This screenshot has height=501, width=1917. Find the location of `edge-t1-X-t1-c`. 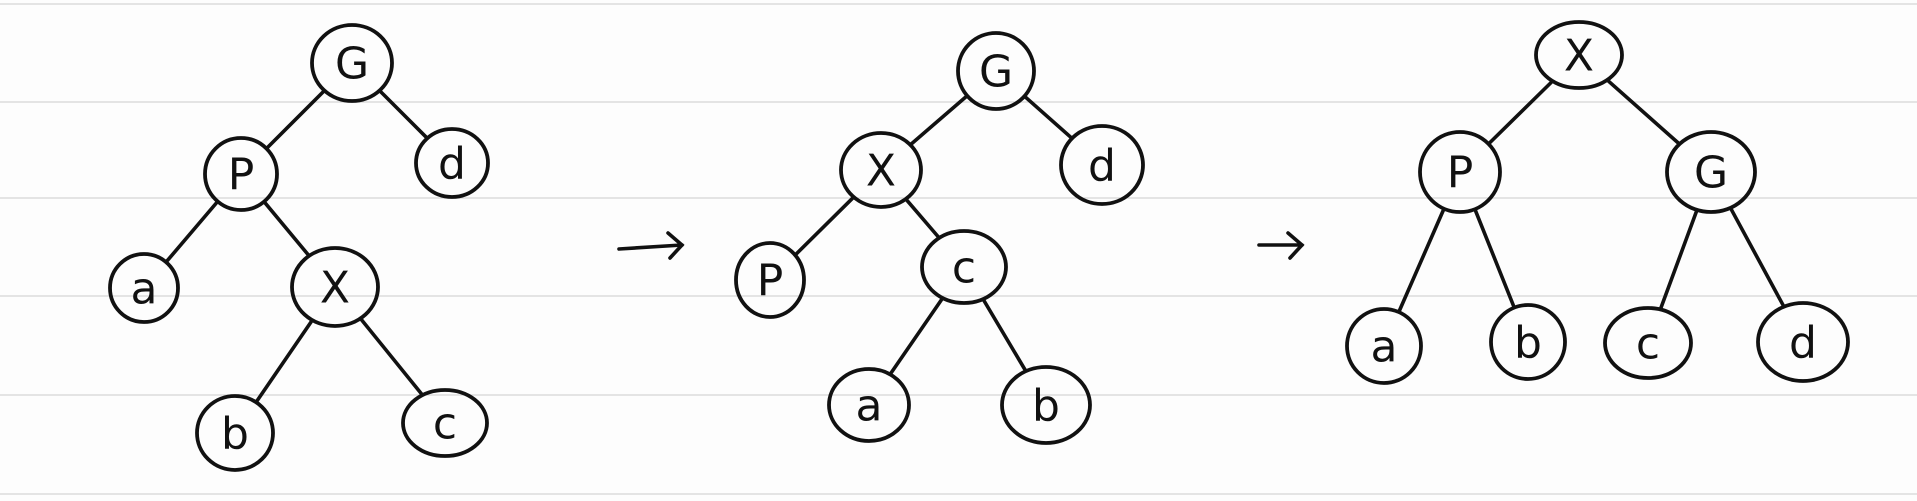

edge-t1-X-t1-c is located at coordinates (391, 356).